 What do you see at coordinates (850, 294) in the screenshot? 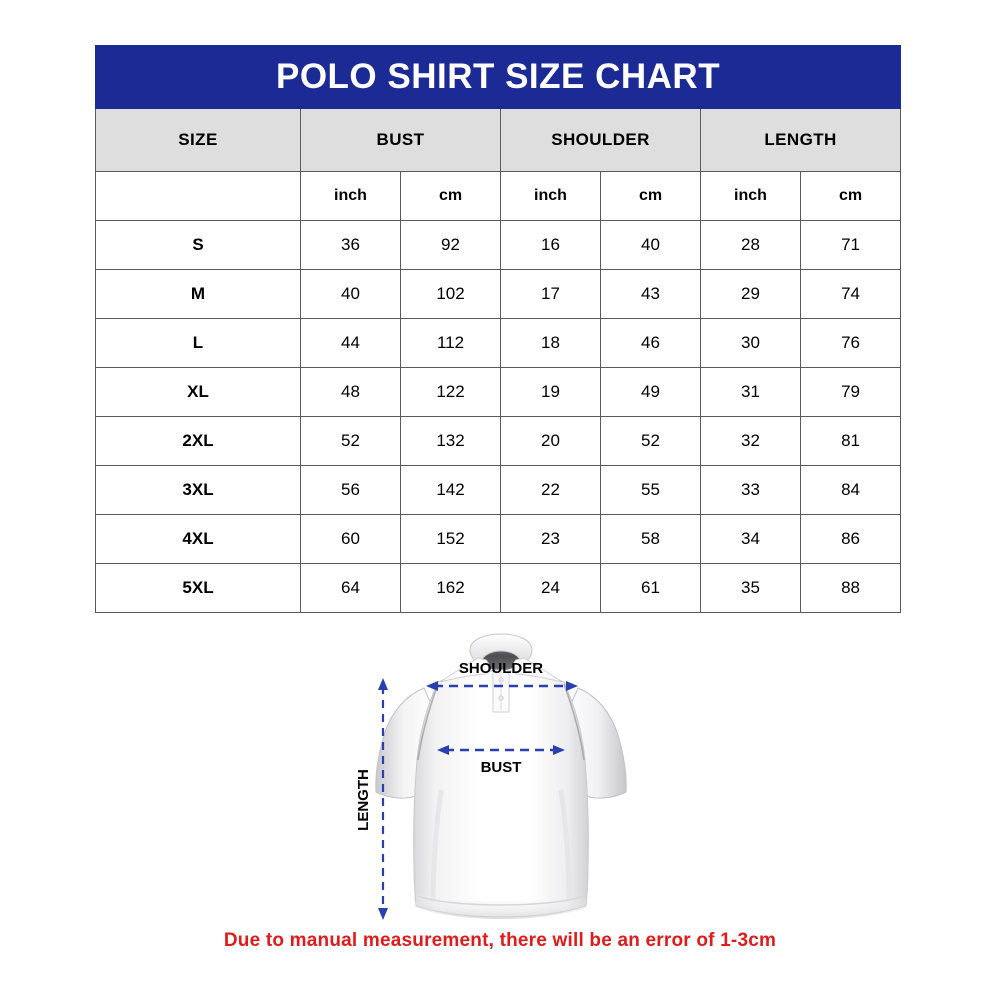
I see `value-cell-length-cm: 74` at bounding box center [850, 294].